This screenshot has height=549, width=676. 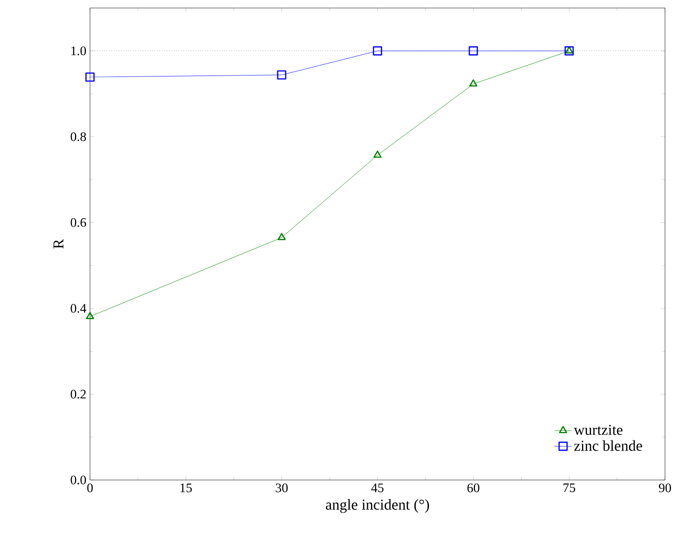 I want to click on x-axis-title: angle incident (°), so click(x=377, y=506).